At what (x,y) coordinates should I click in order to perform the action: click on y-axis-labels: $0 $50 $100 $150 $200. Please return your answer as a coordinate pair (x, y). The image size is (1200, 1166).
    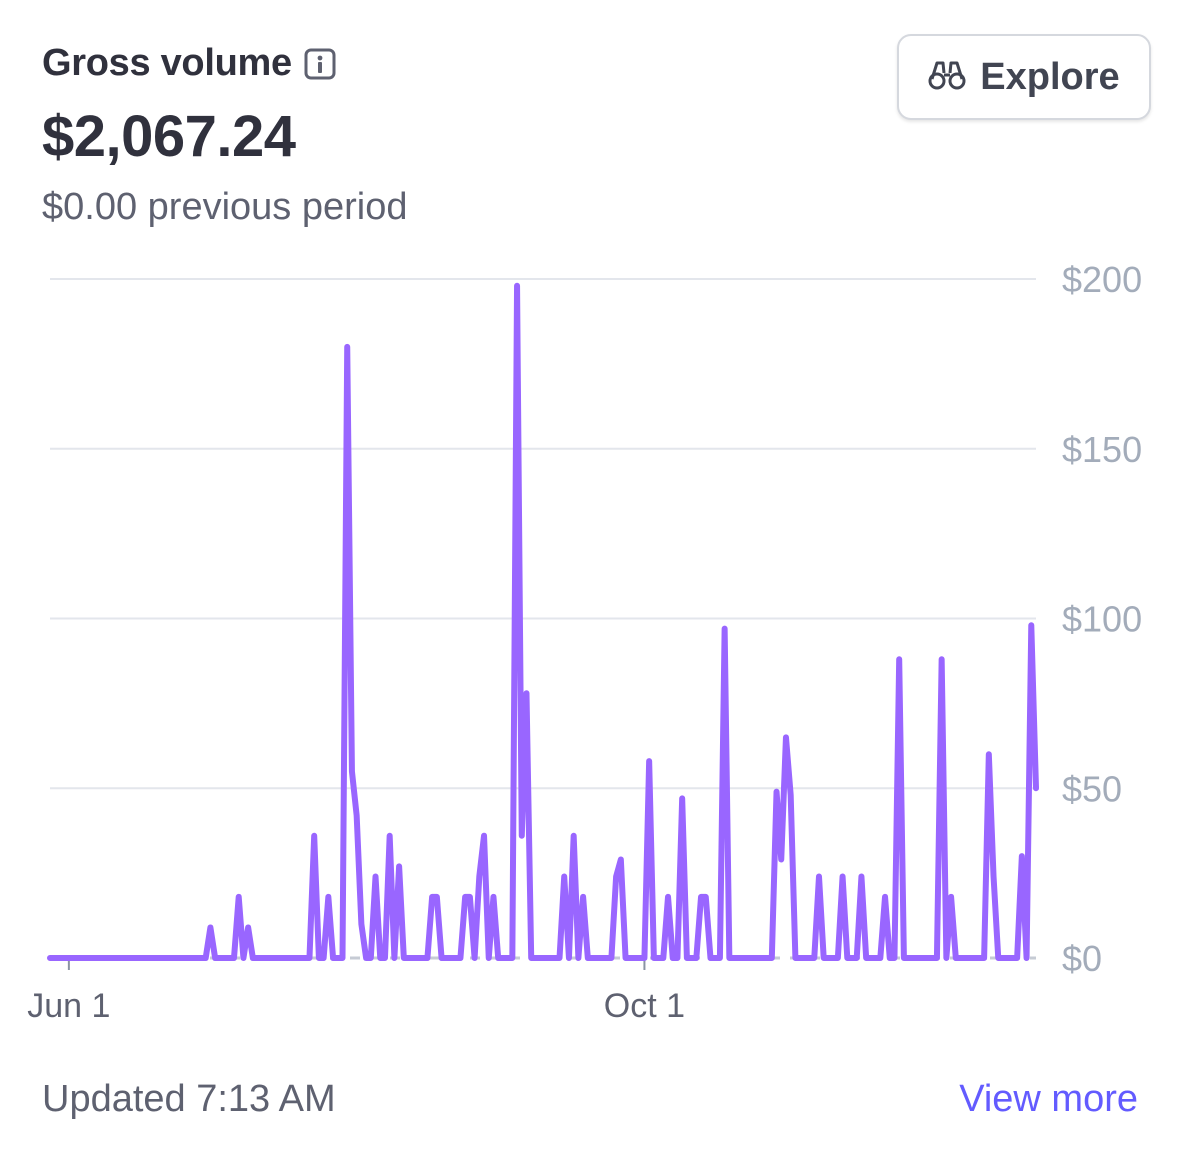
    Looking at the image, I should click on (1102, 619).